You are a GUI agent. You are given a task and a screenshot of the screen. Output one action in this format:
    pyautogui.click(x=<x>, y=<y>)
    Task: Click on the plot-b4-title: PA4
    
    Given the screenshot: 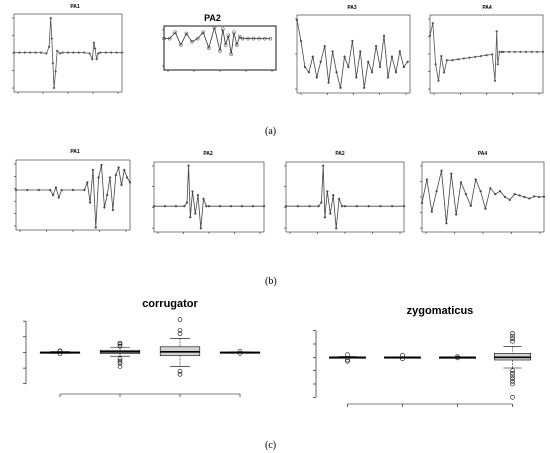 What is the action you would take?
    pyautogui.click(x=482, y=154)
    